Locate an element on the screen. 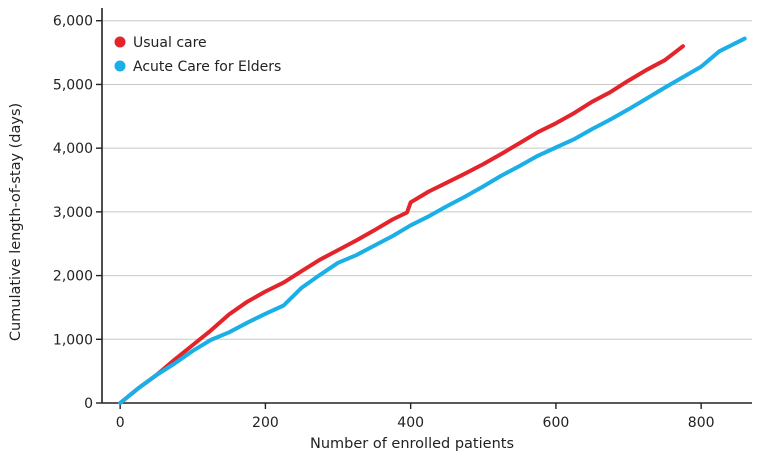 Image resolution: width=760 pixels, height=458 pixels. x-tick-label-2: 400 is located at coordinates (410, 423).